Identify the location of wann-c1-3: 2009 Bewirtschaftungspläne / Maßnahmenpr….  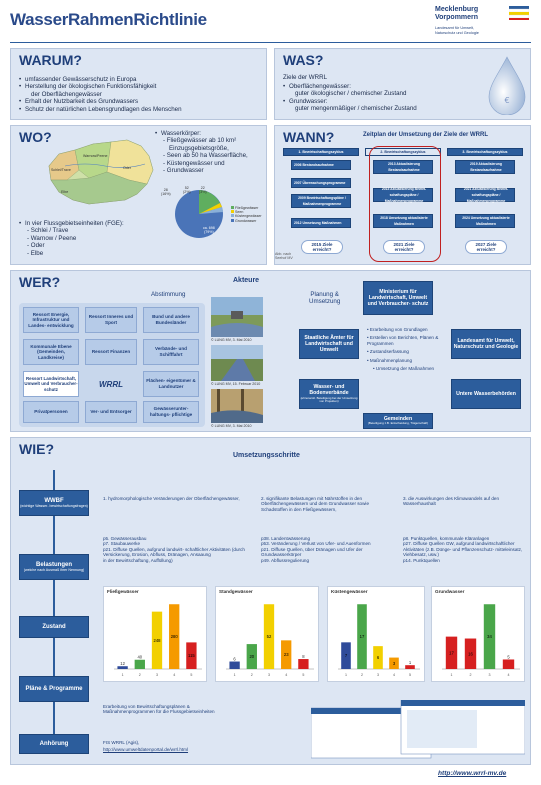
(321, 201).